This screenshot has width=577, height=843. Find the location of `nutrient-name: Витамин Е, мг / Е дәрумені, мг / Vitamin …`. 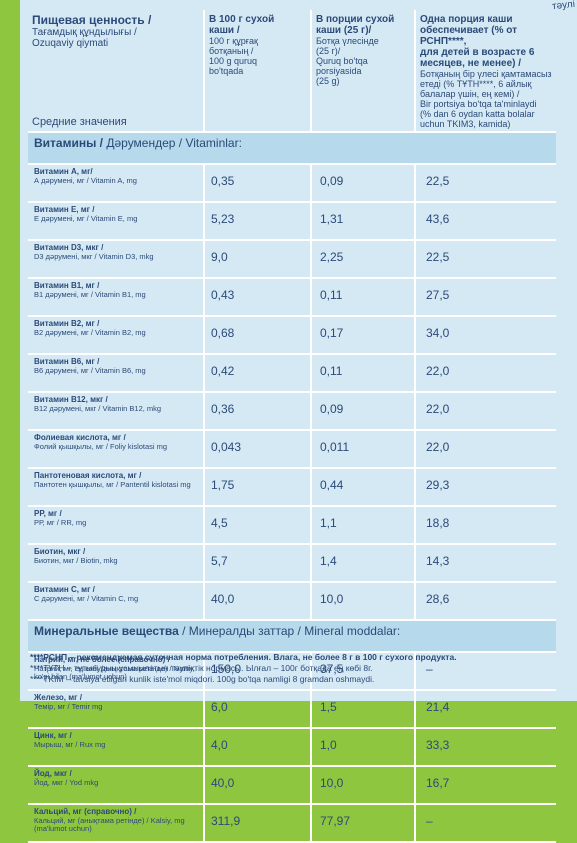

nutrient-name: Витамин Е, мг / Е дәрумені, мг / Vitamin … is located at coordinates (116, 221).